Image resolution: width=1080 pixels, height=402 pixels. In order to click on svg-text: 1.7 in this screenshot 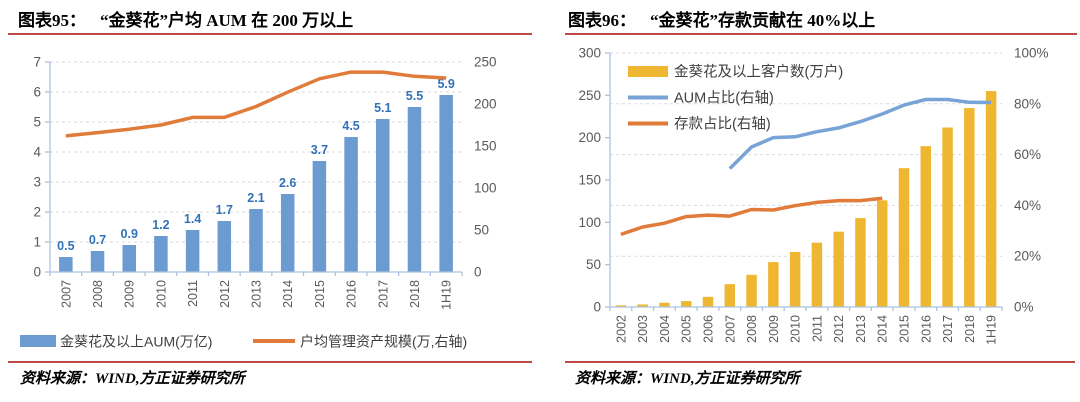, I will do `click(224, 210)`.